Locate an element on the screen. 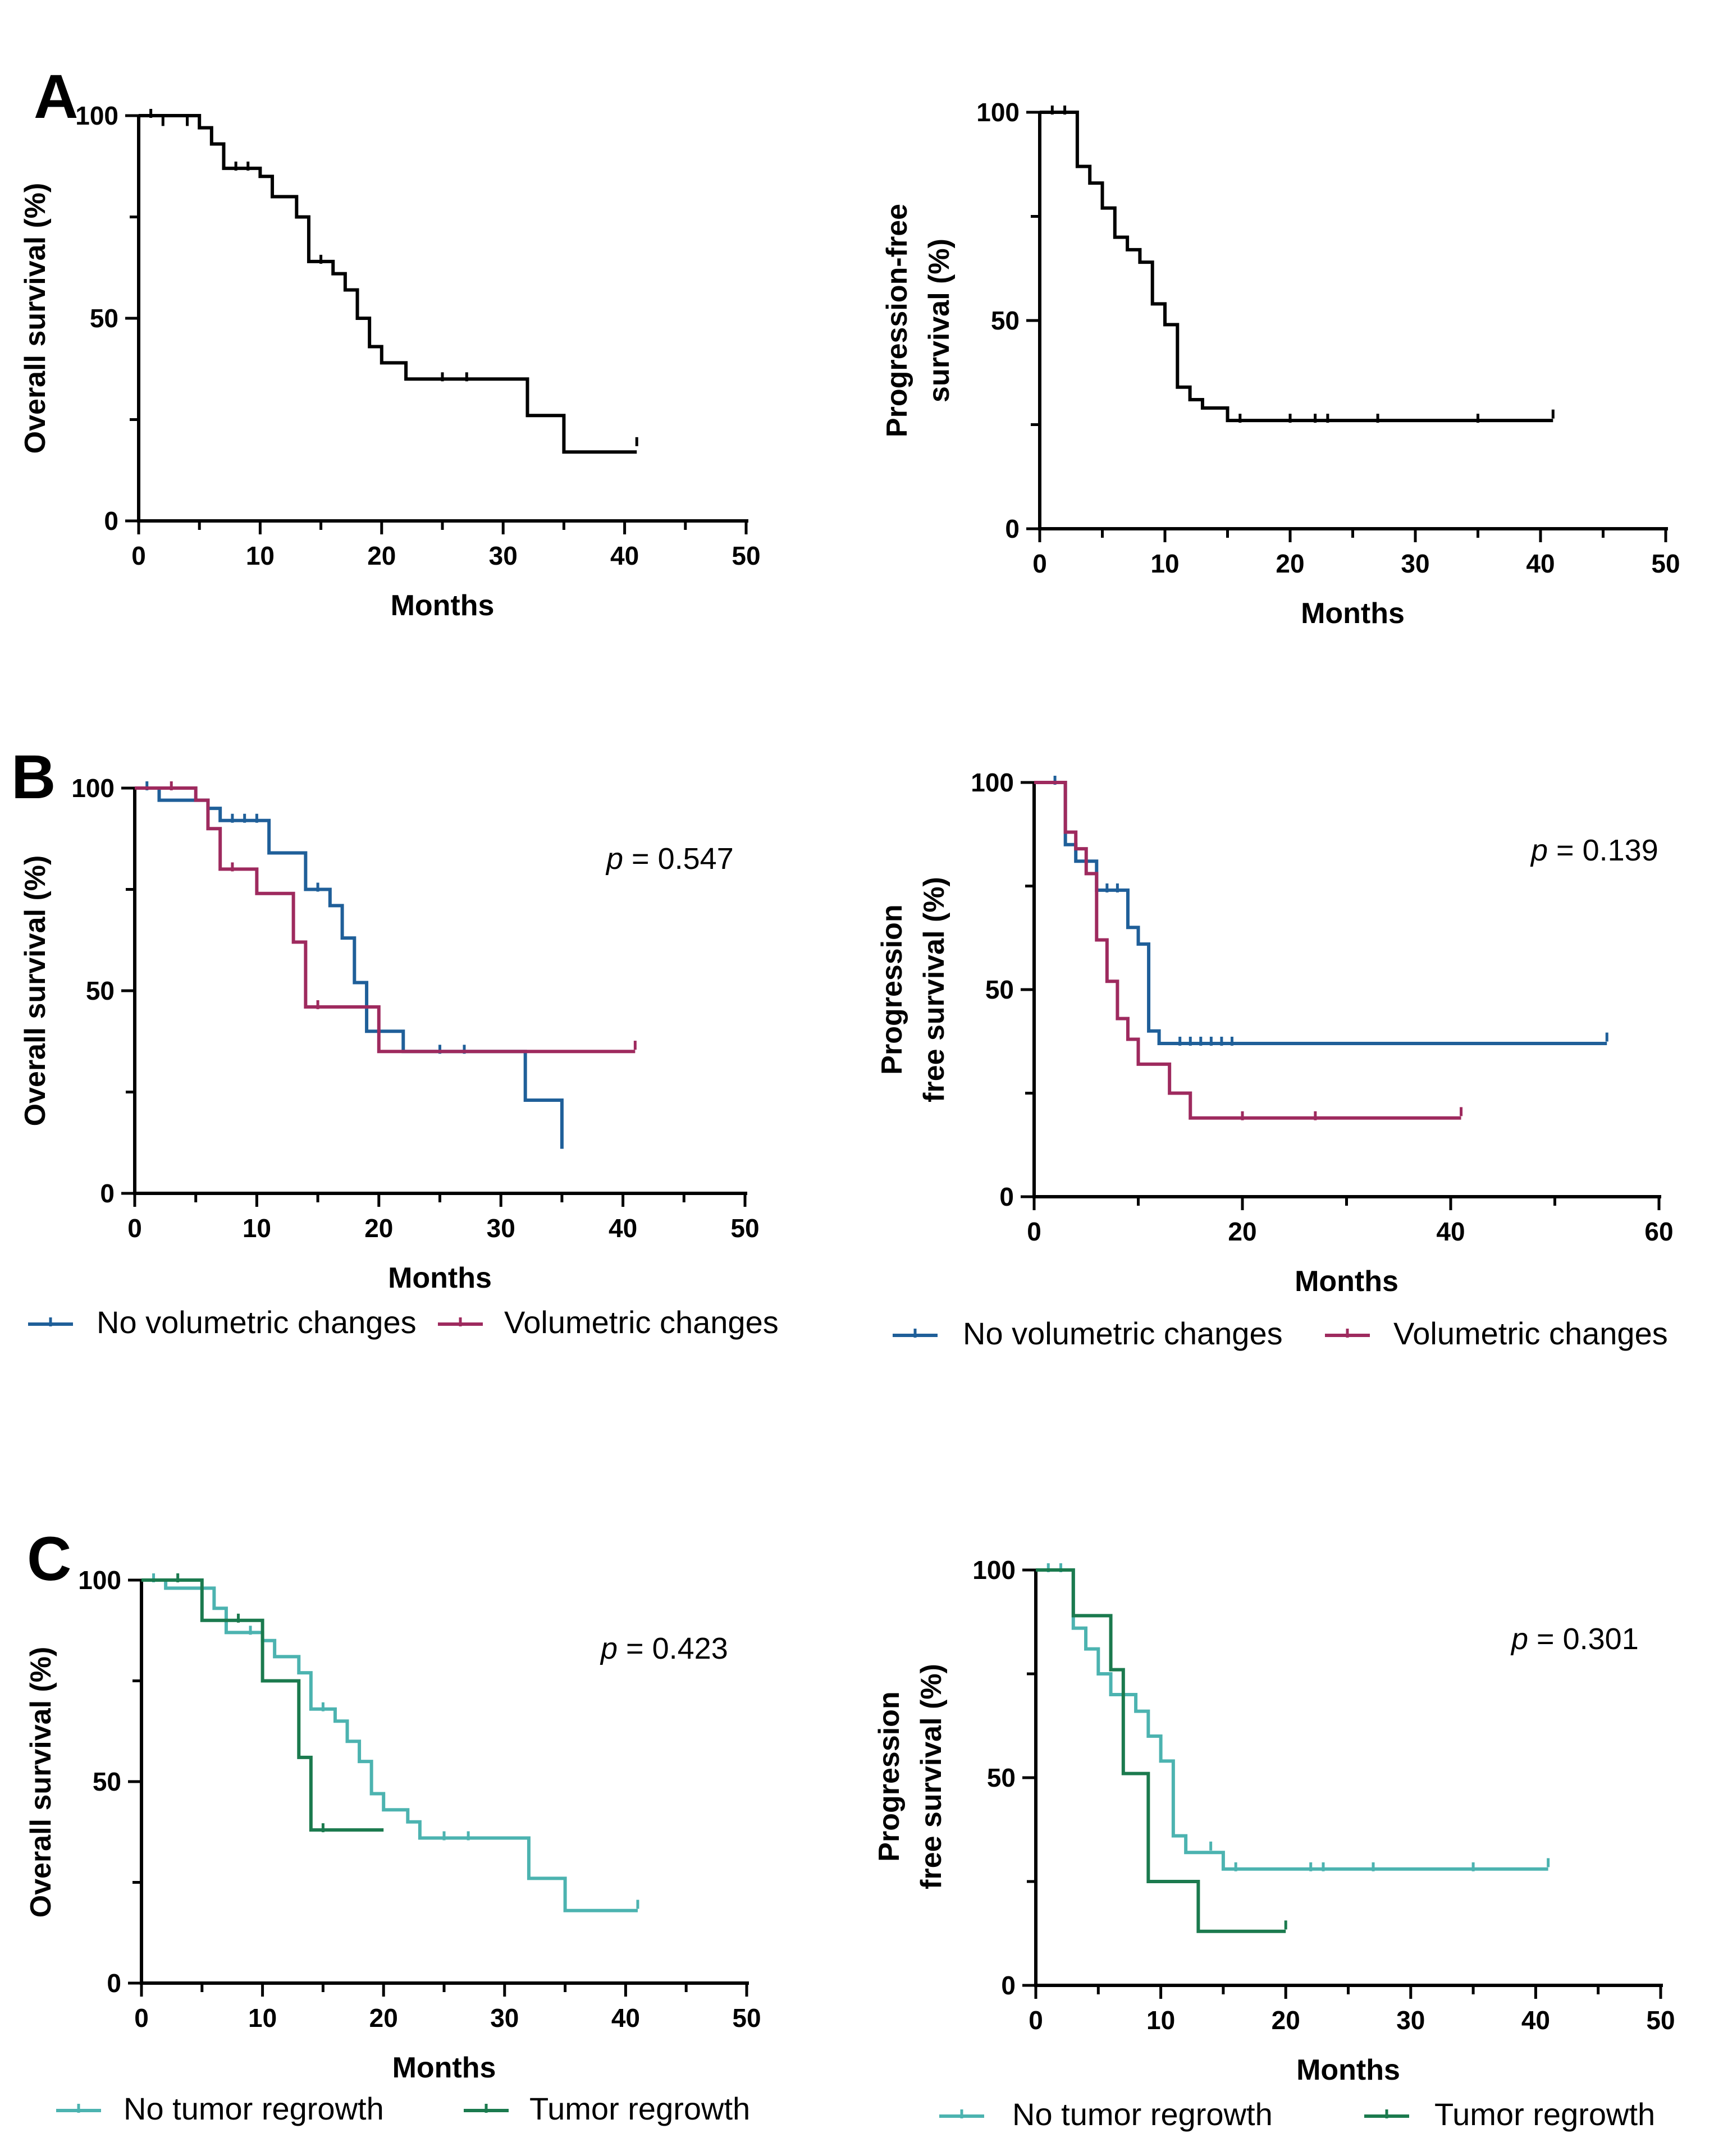 The image size is (1714, 2156). x-tick-label: 60 is located at coordinates (1658, 1231).